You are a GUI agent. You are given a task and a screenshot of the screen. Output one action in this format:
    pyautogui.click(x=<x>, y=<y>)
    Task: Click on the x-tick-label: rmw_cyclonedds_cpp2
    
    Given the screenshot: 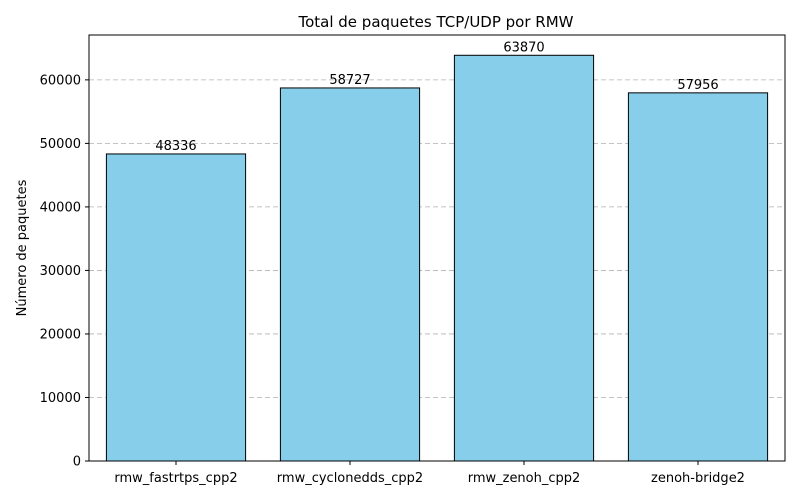 What is the action you would take?
    pyautogui.click(x=350, y=478)
    